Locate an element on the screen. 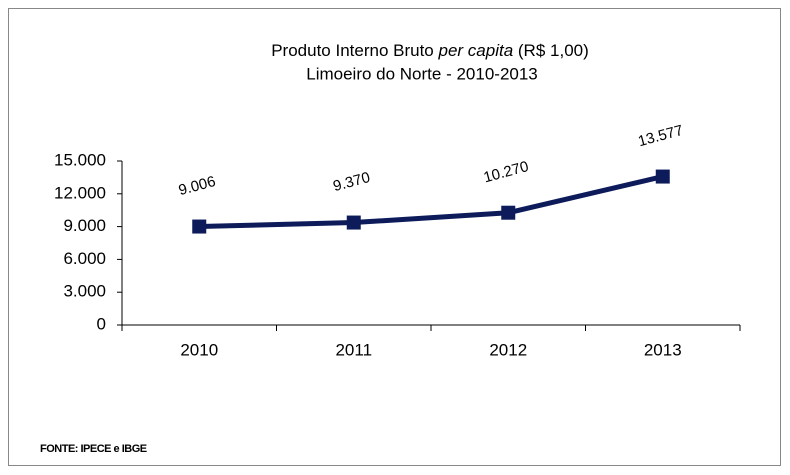  y-tick-label: 6.000 is located at coordinates (84, 258).